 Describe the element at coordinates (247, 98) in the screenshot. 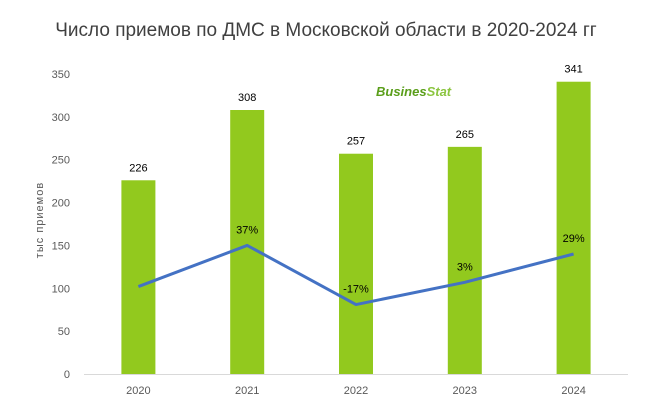

I see `bar-value-label: 308` at that location.